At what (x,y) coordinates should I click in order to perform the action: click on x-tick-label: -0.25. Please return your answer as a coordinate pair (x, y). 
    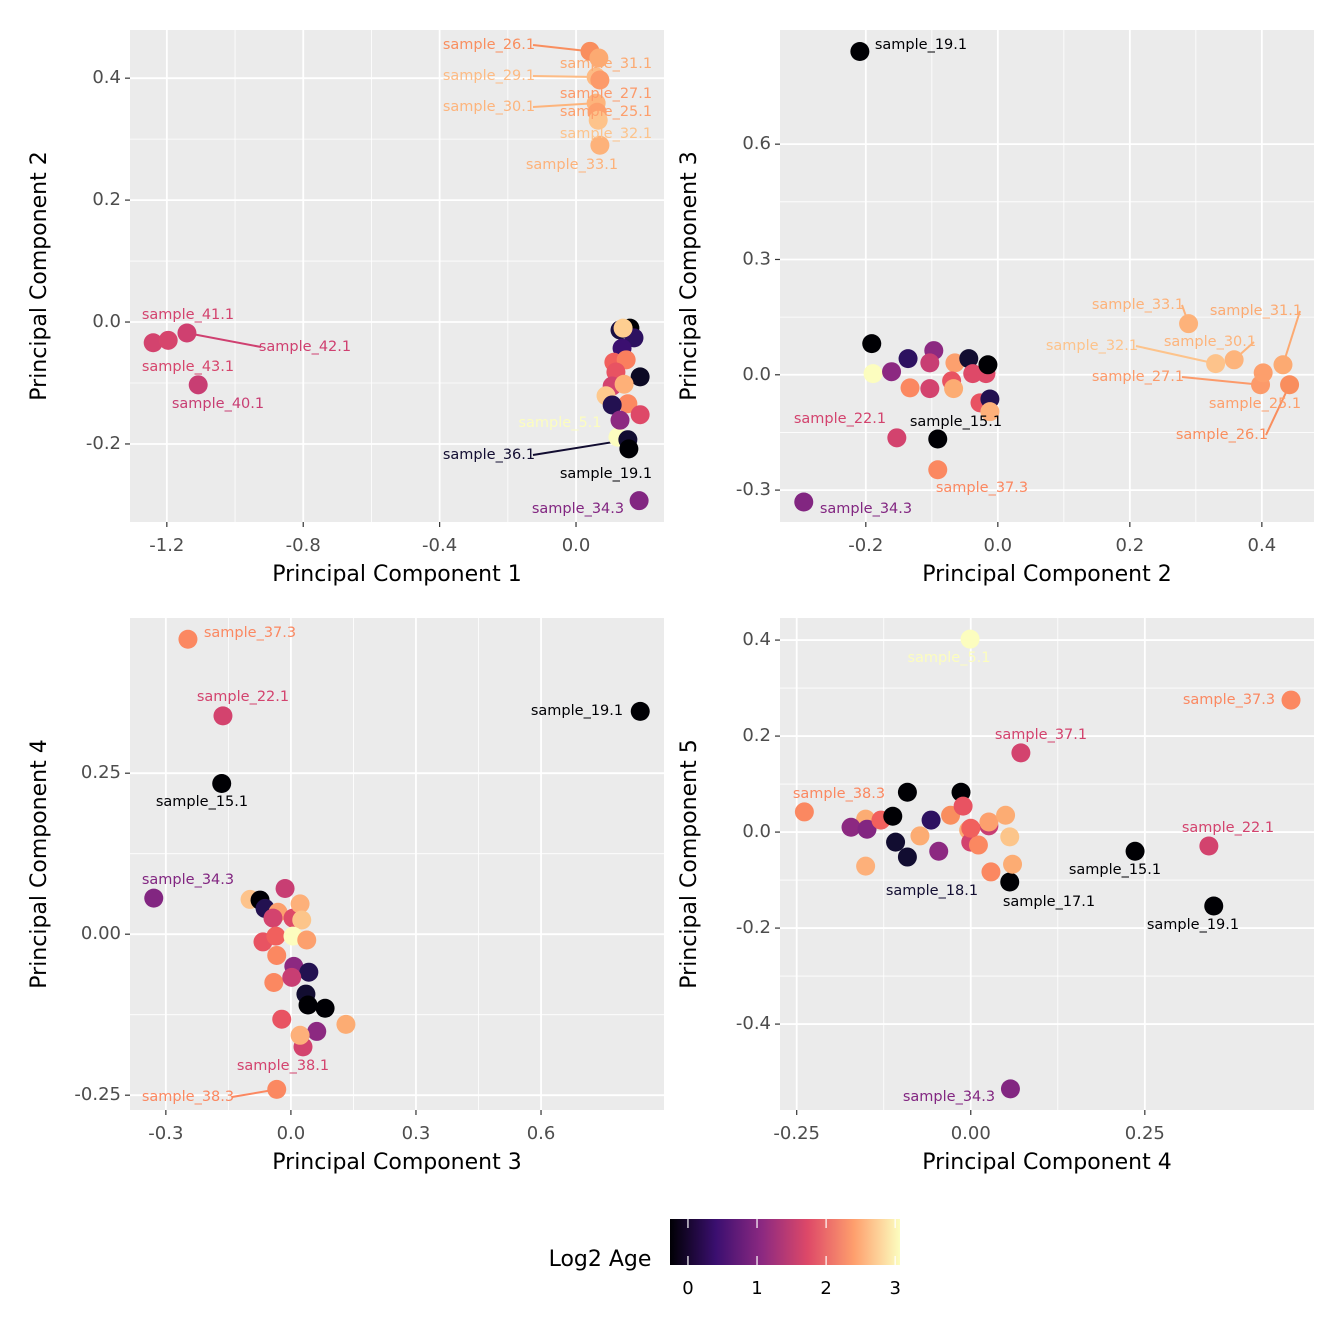
    Looking at the image, I should click on (796, 1133).